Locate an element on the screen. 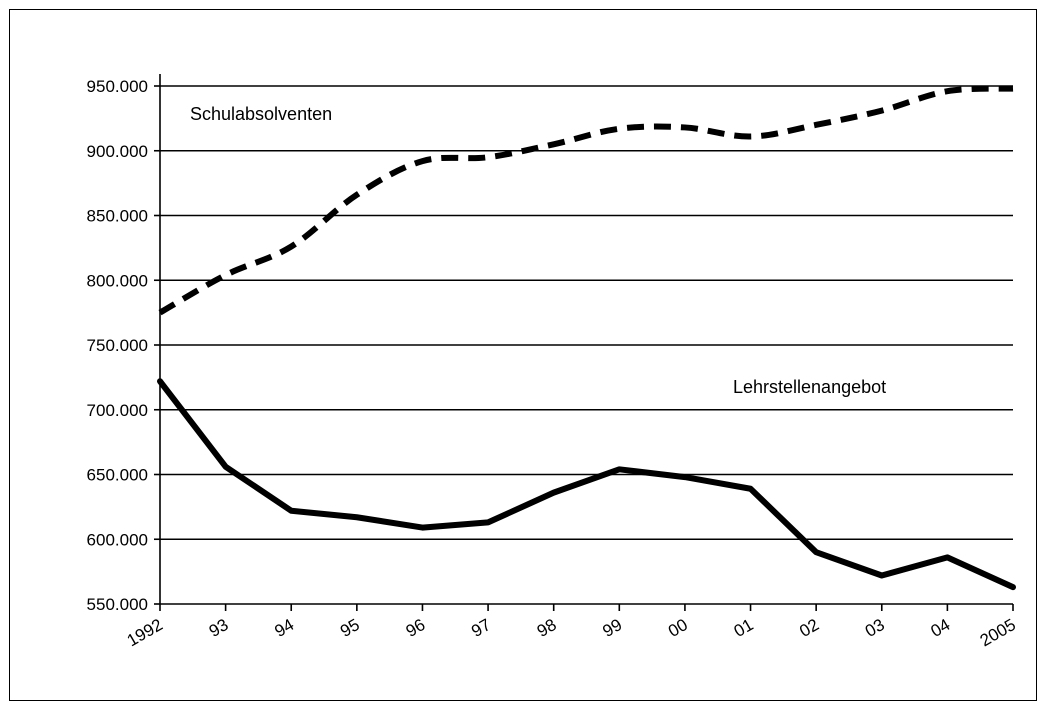 The width and height of the screenshot is (1048, 711). y-tick-label: 900.000 is located at coordinates (117, 151).